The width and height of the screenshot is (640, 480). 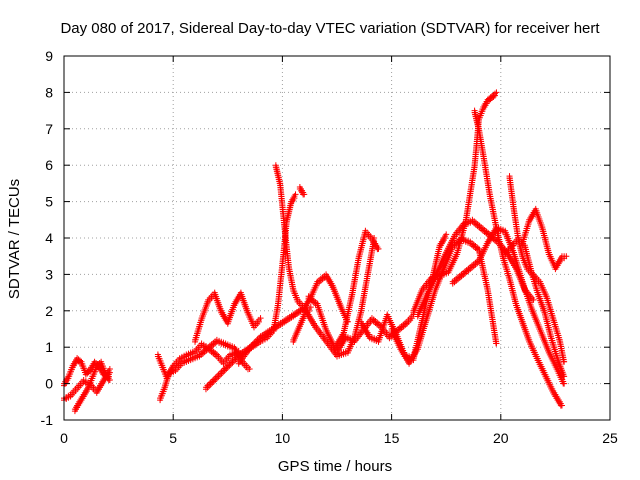 What do you see at coordinates (501, 438) in the screenshot?
I see `x-tick-label: 20` at bounding box center [501, 438].